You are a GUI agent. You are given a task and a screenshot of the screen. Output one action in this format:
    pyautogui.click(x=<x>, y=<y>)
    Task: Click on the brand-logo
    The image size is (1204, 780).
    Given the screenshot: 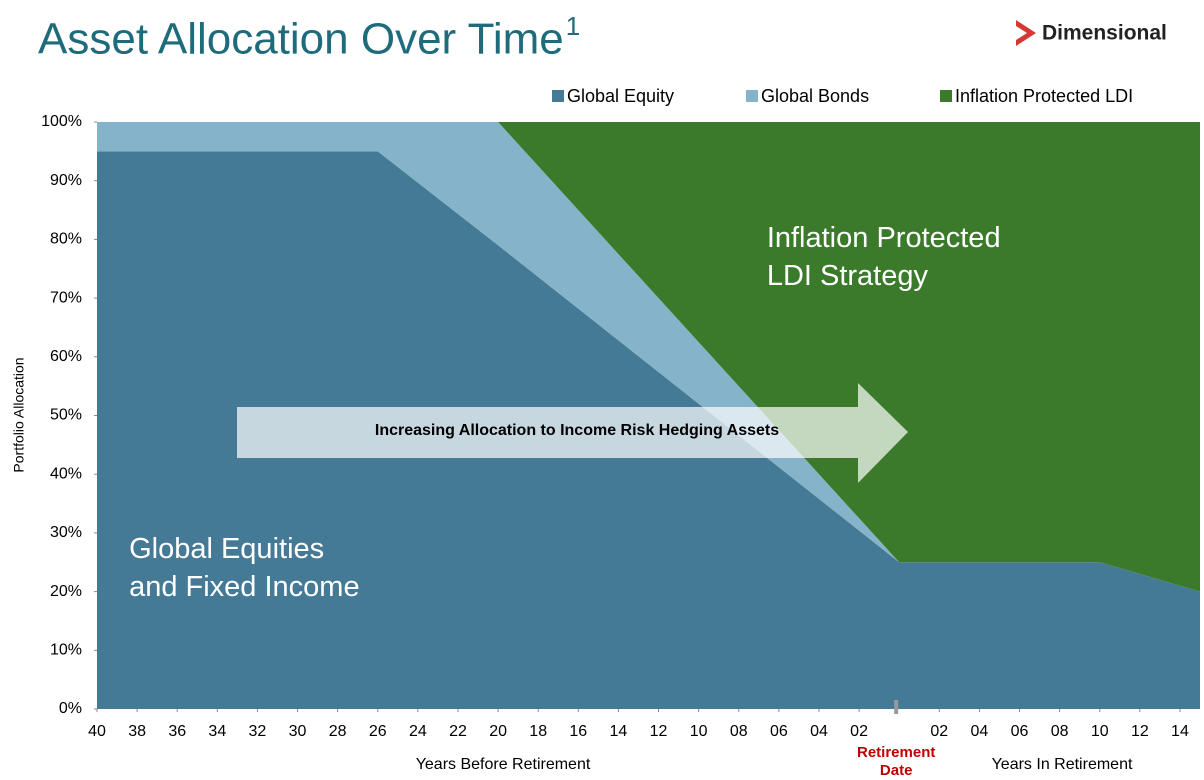 What is the action you would take?
    pyautogui.click(x=1026, y=33)
    